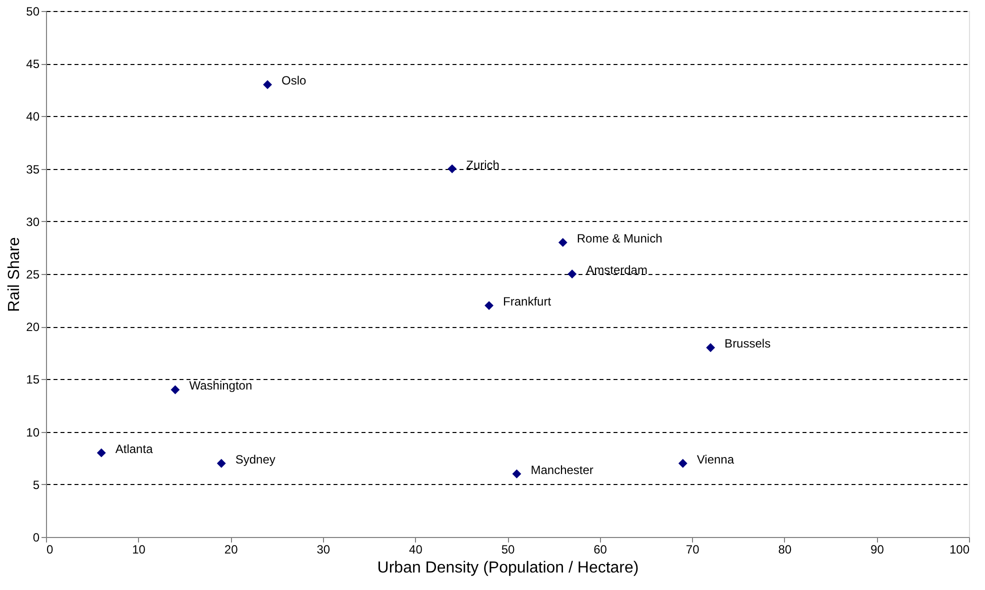  Describe the element at coordinates (508, 549) in the screenshot. I see `x-tick-label: 50` at that location.